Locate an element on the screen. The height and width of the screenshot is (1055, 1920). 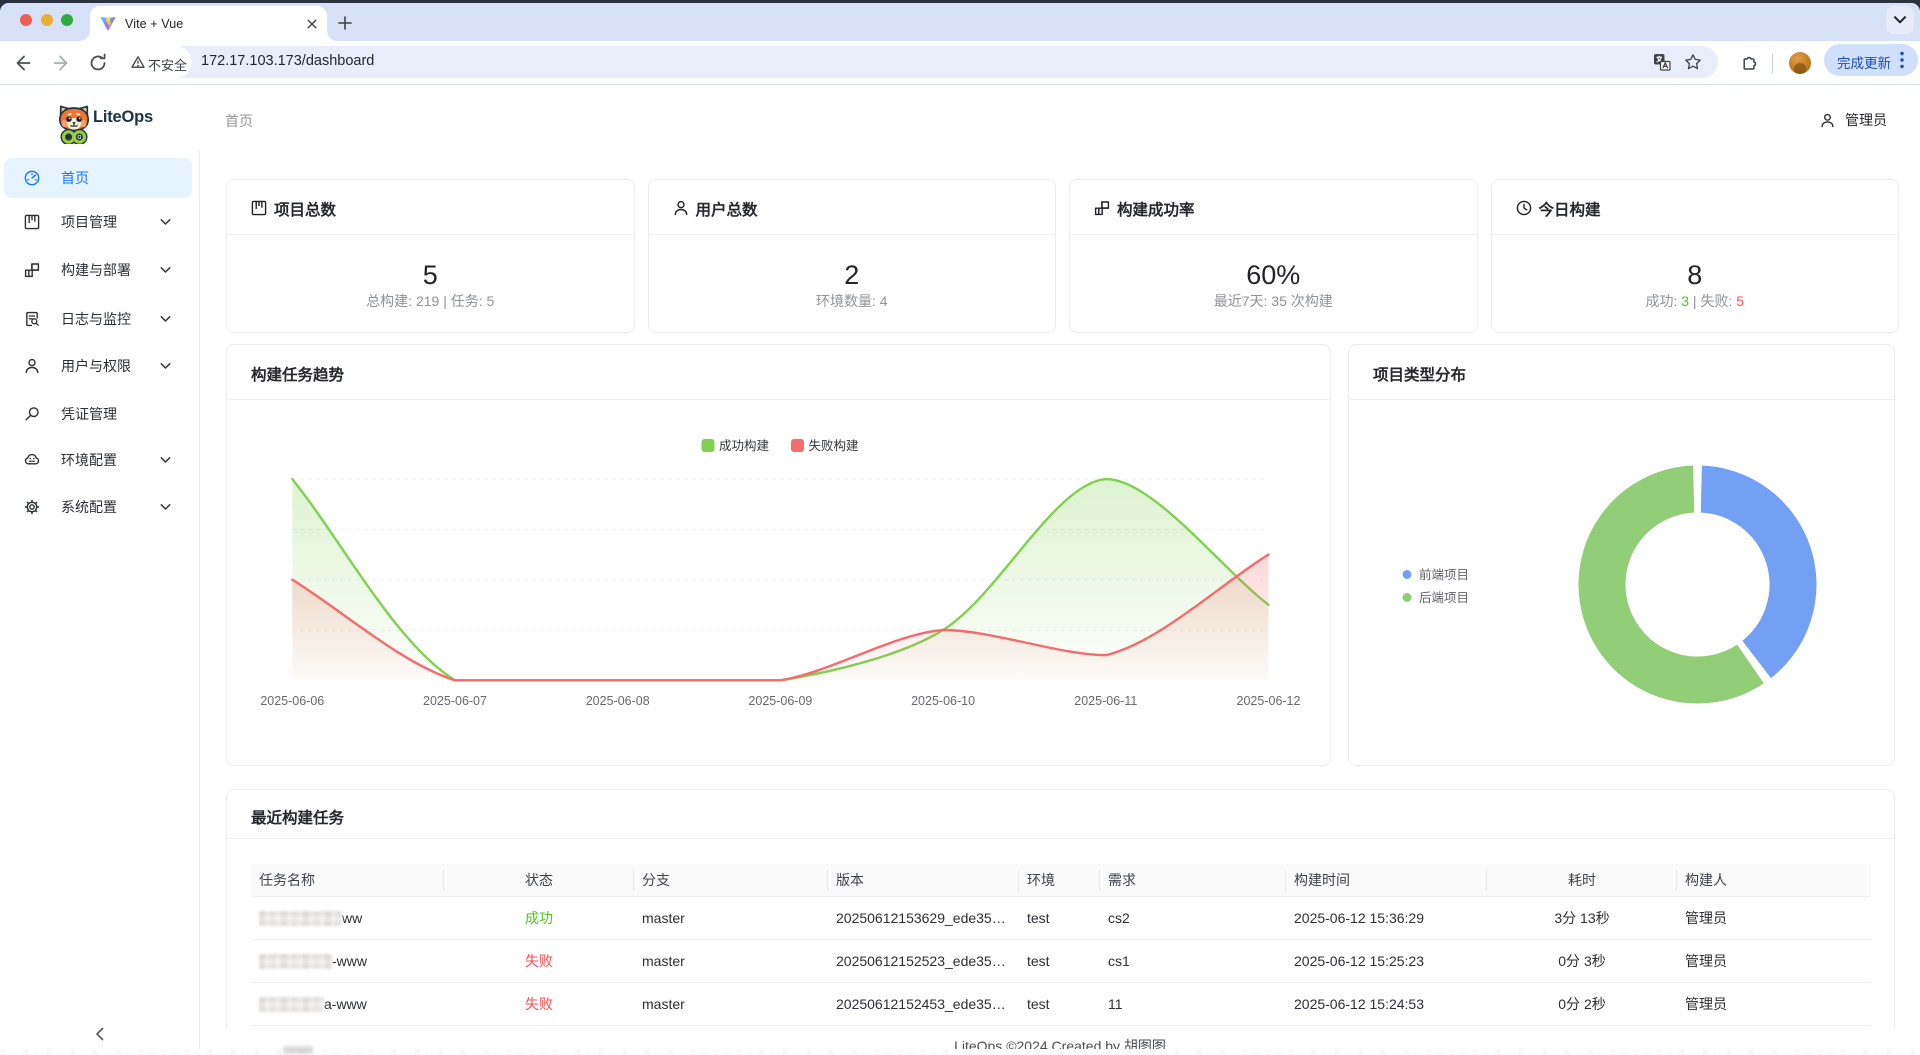
sidebar-item-2: 构建与部署 is located at coordinates (98, 270).